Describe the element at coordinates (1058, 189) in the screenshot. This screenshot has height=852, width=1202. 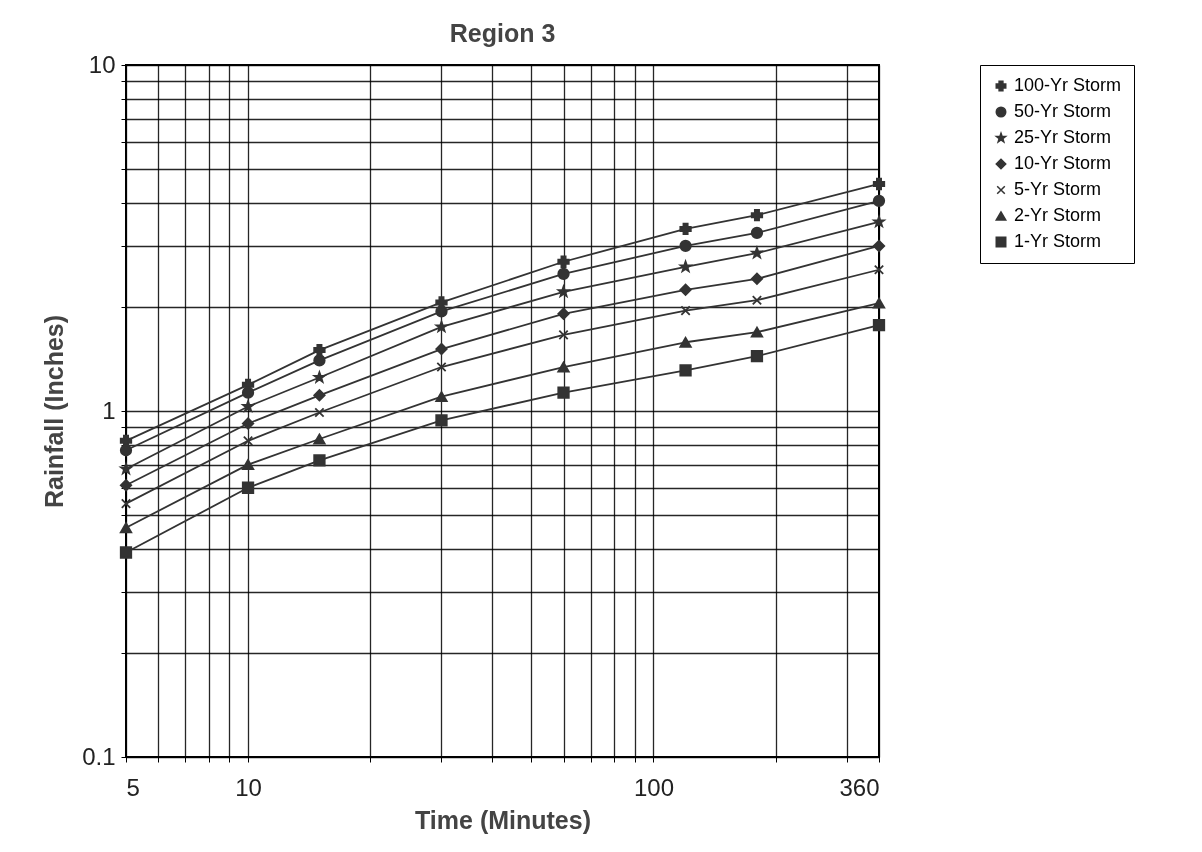
I see `legend-label: 5-Yr Storm` at that location.